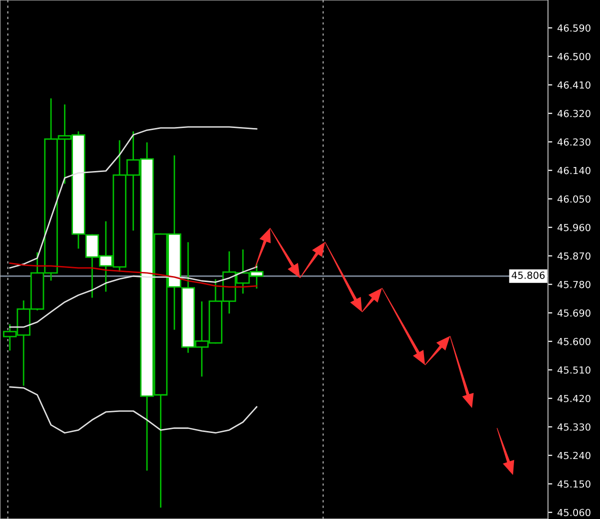 This screenshot has width=600, height=519. I want to click on y-tick-label: 45.690, so click(574, 313).